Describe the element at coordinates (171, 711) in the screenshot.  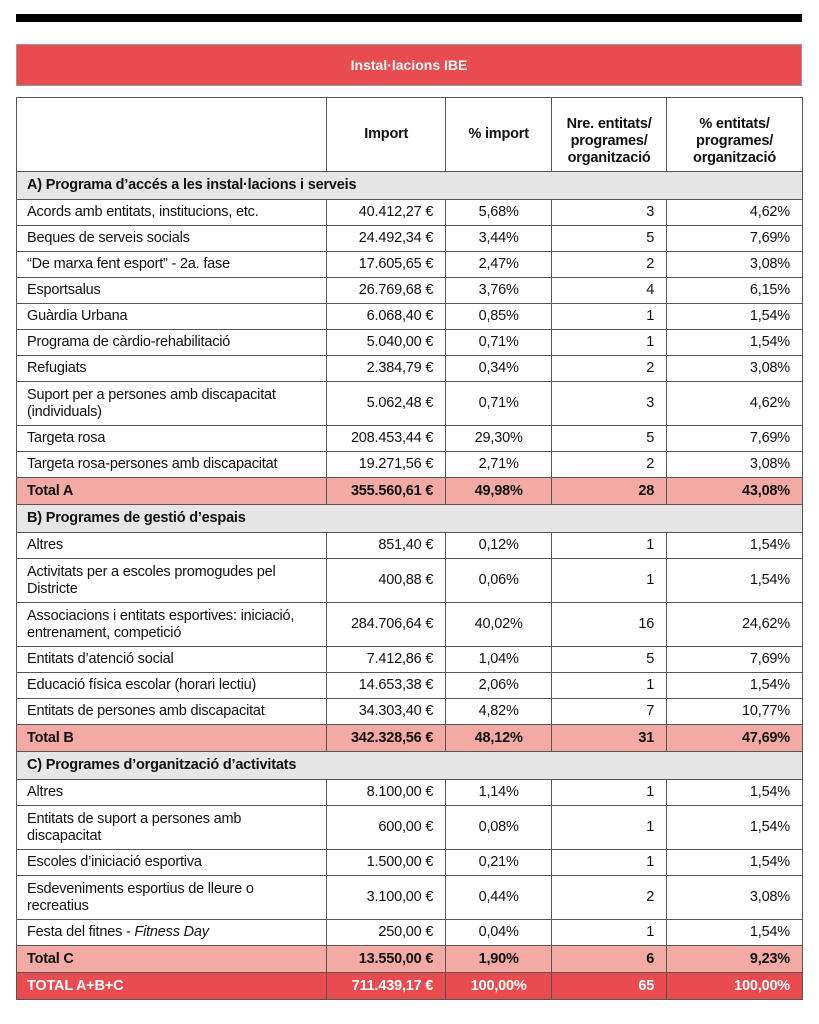
I see `row-label: Entitats de persones amb discapacitat` at that location.